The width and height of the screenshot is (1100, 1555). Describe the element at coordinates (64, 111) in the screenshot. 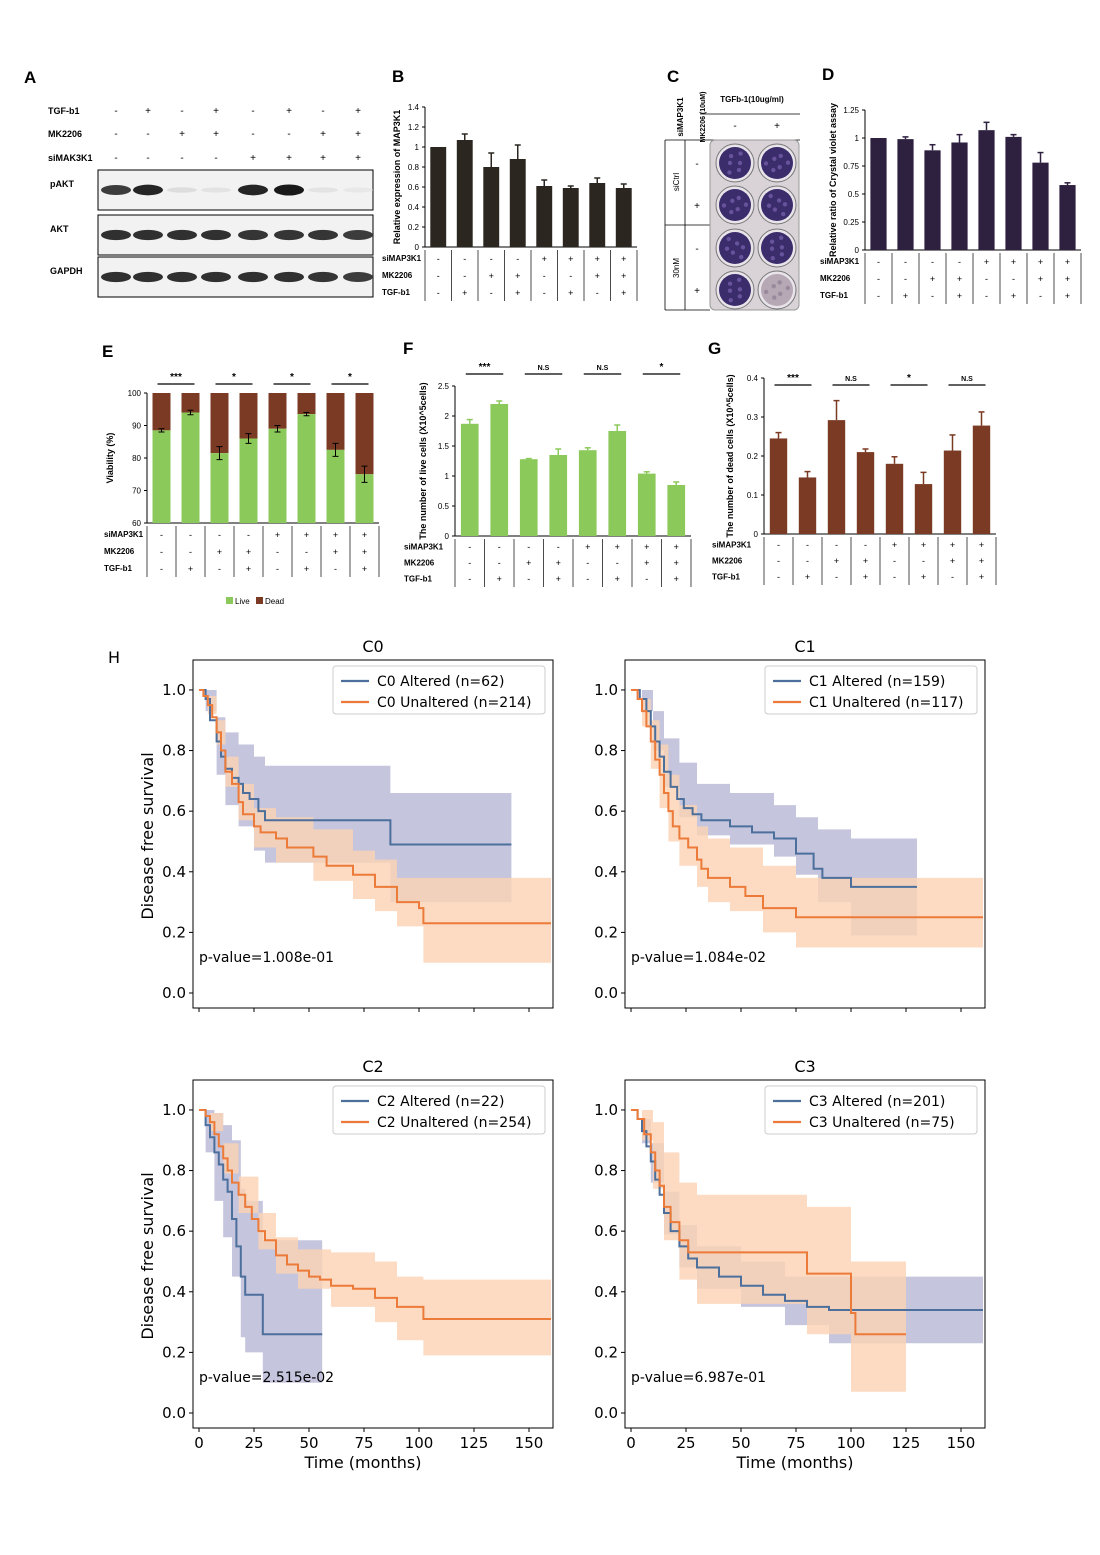

I see `a-row-label: TGF-b1` at that location.